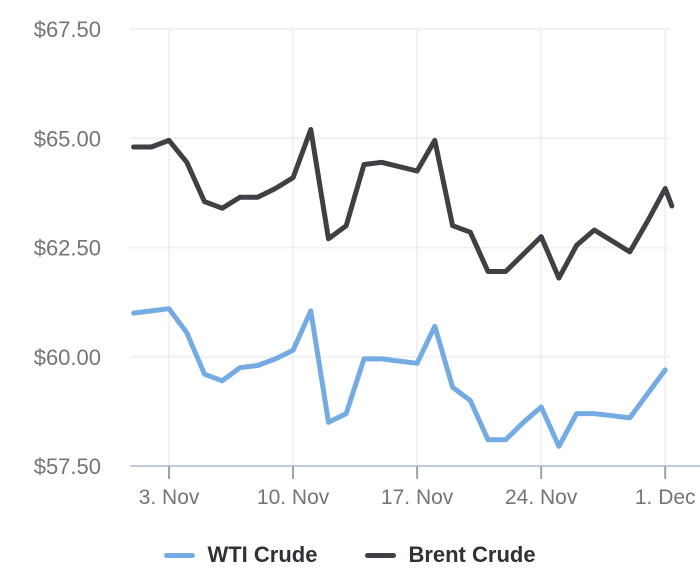 The image size is (700, 586). I want to click on y-axis-label: $65.00, so click(67, 138).